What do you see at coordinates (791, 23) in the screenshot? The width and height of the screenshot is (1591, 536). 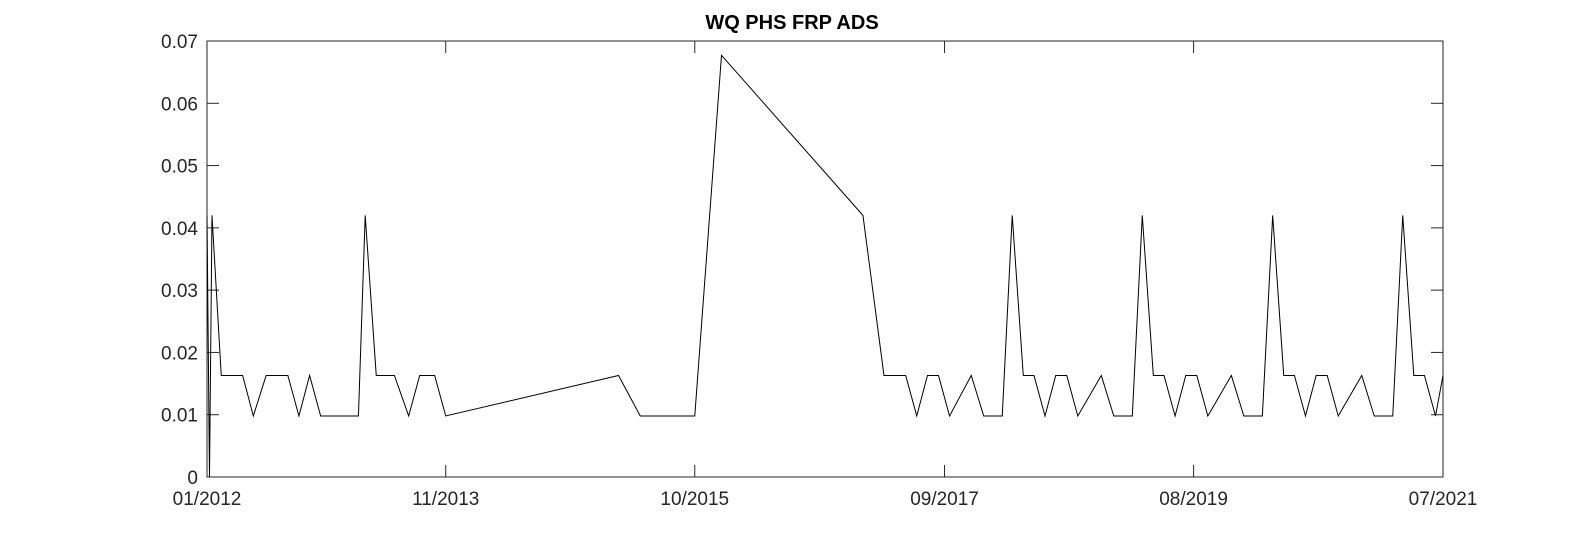 I see `chart-title: WQ PHS FRP ADS` at bounding box center [791, 23].